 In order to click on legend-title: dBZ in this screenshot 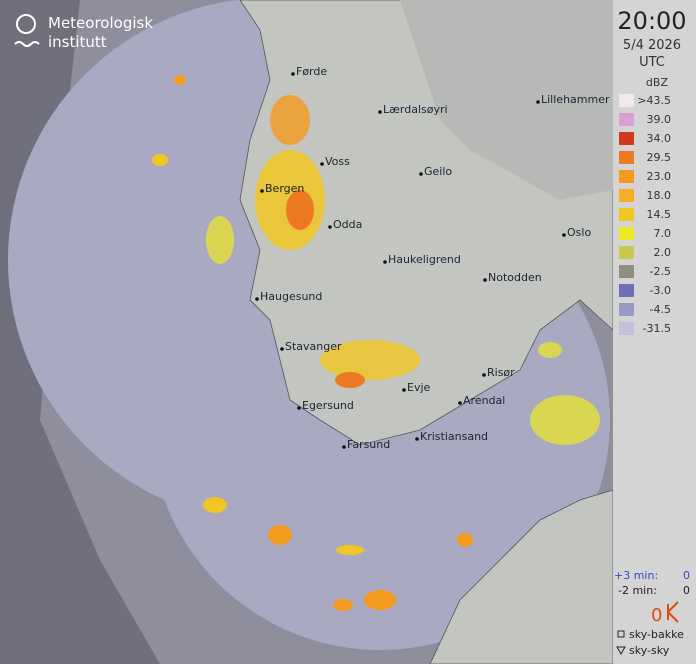, I will do `click(657, 82)`.